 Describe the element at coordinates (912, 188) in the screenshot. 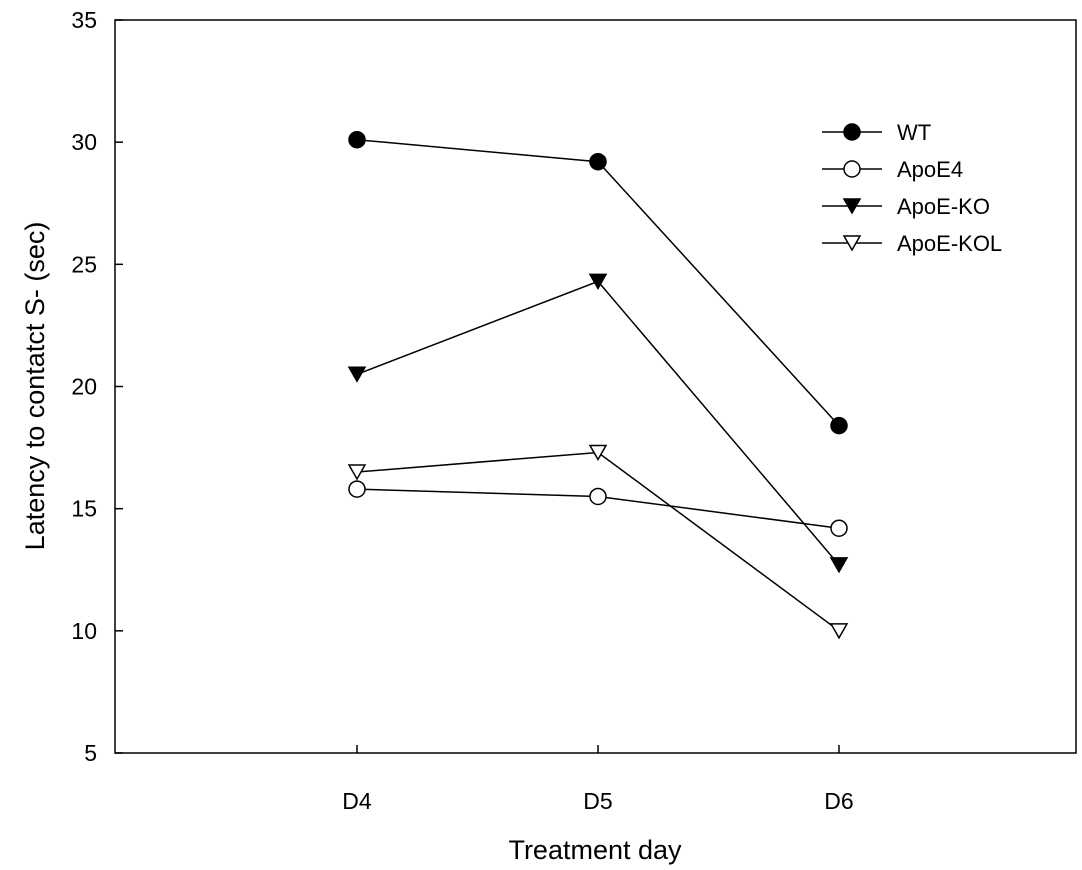

I see `legend: WT ApoE4 ApoE-KO ApoE-KOL` at that location.